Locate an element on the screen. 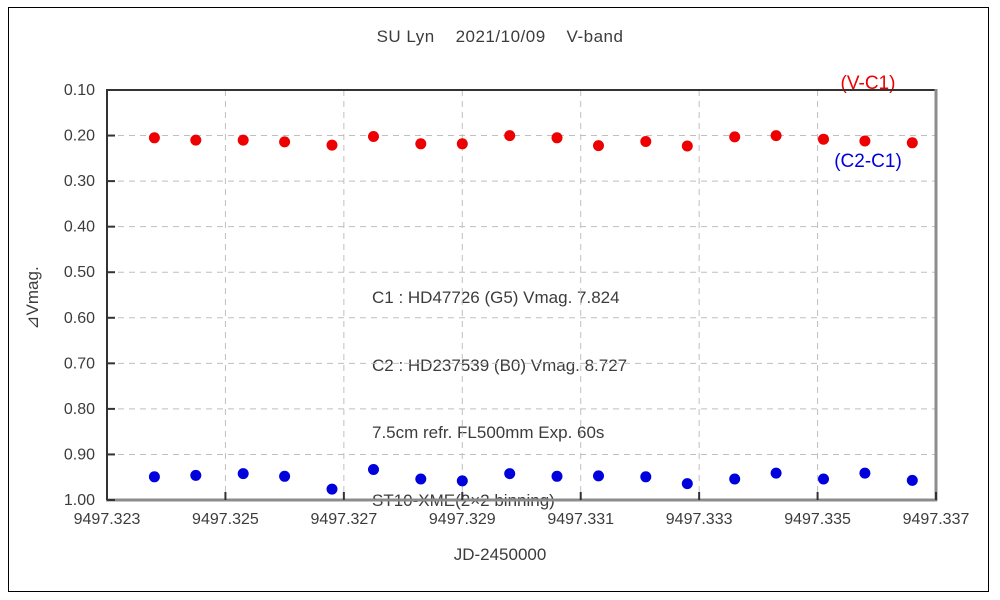 The image size is (1000, 600). x-tick-label: 9497.331 is located at coordinates (580, 519).